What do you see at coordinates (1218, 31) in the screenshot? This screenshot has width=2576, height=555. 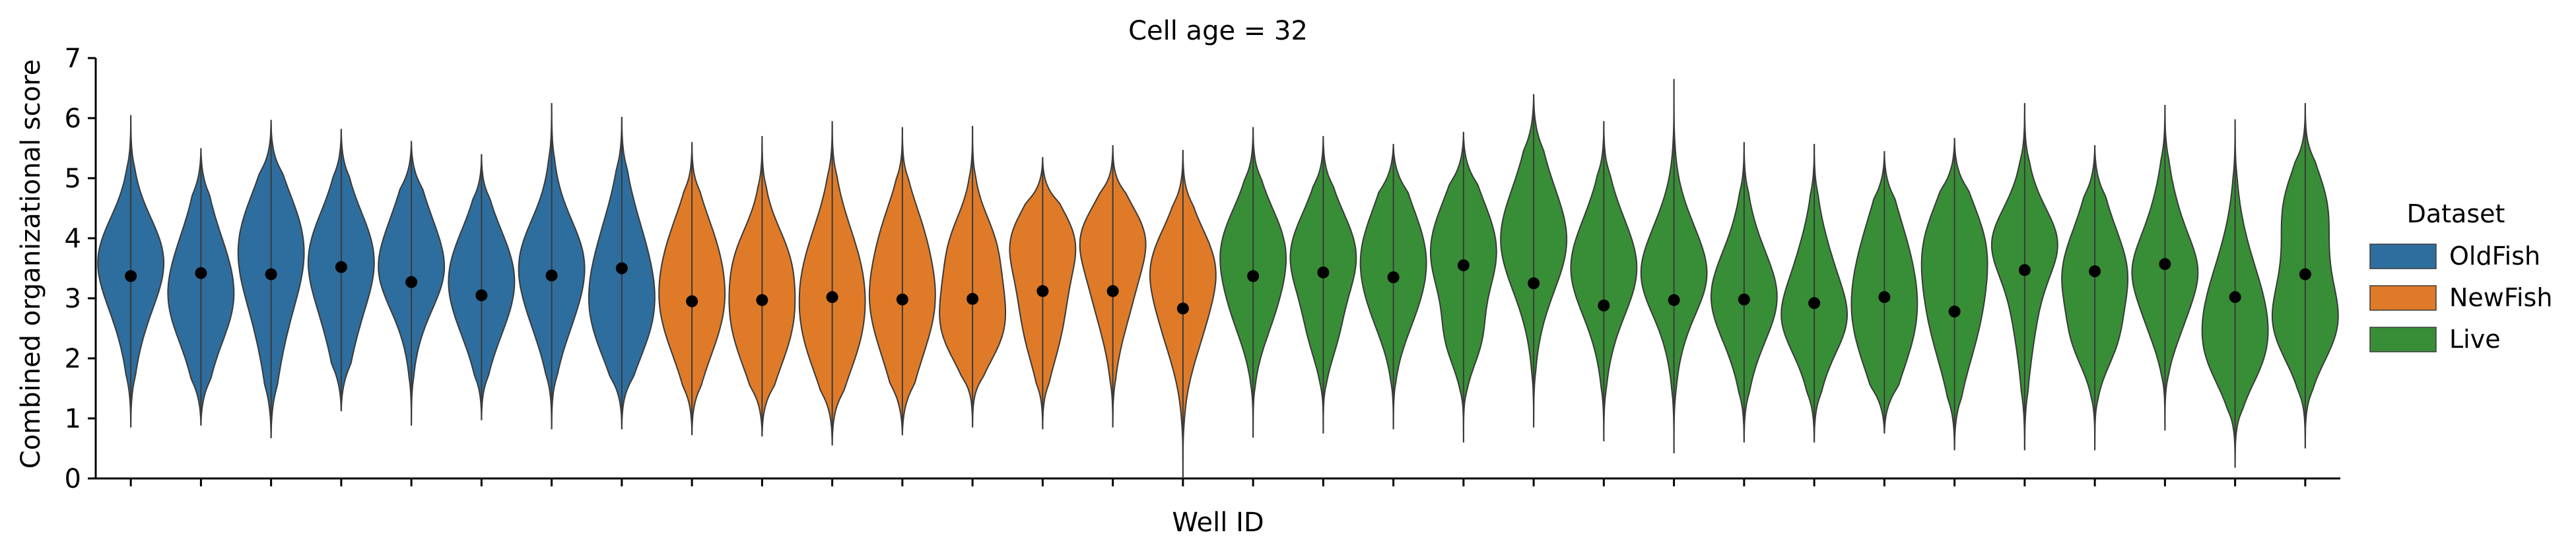 I see `chart-title: Cell age = 32` at bounding box center [1218, 31].